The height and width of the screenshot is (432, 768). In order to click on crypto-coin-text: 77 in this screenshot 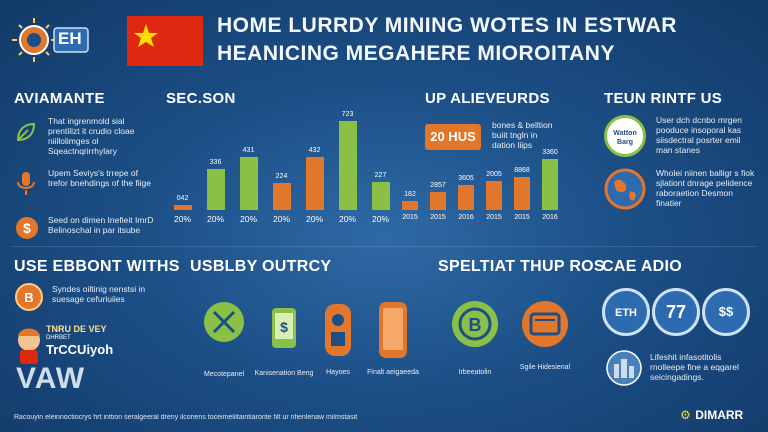, I will do `click(676, 312)`.